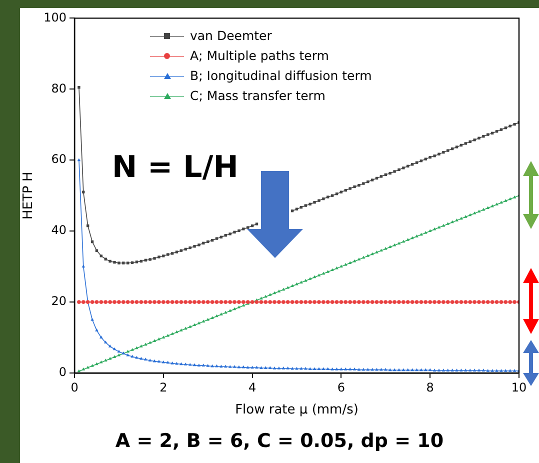 The width and height of the screenshot is (539, 463). What do you see at coordinates (341, 387) in the screenshot?
I see `x-tick-label: 6` at bounding box center [341, 387].